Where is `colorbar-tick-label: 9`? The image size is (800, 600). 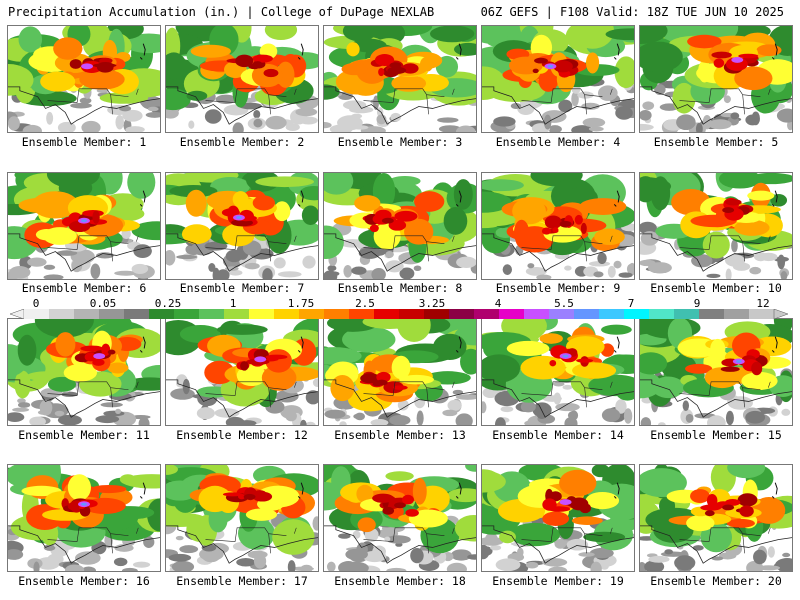
colorbar-tick-label: 9 is located at coordinates (697, 303).